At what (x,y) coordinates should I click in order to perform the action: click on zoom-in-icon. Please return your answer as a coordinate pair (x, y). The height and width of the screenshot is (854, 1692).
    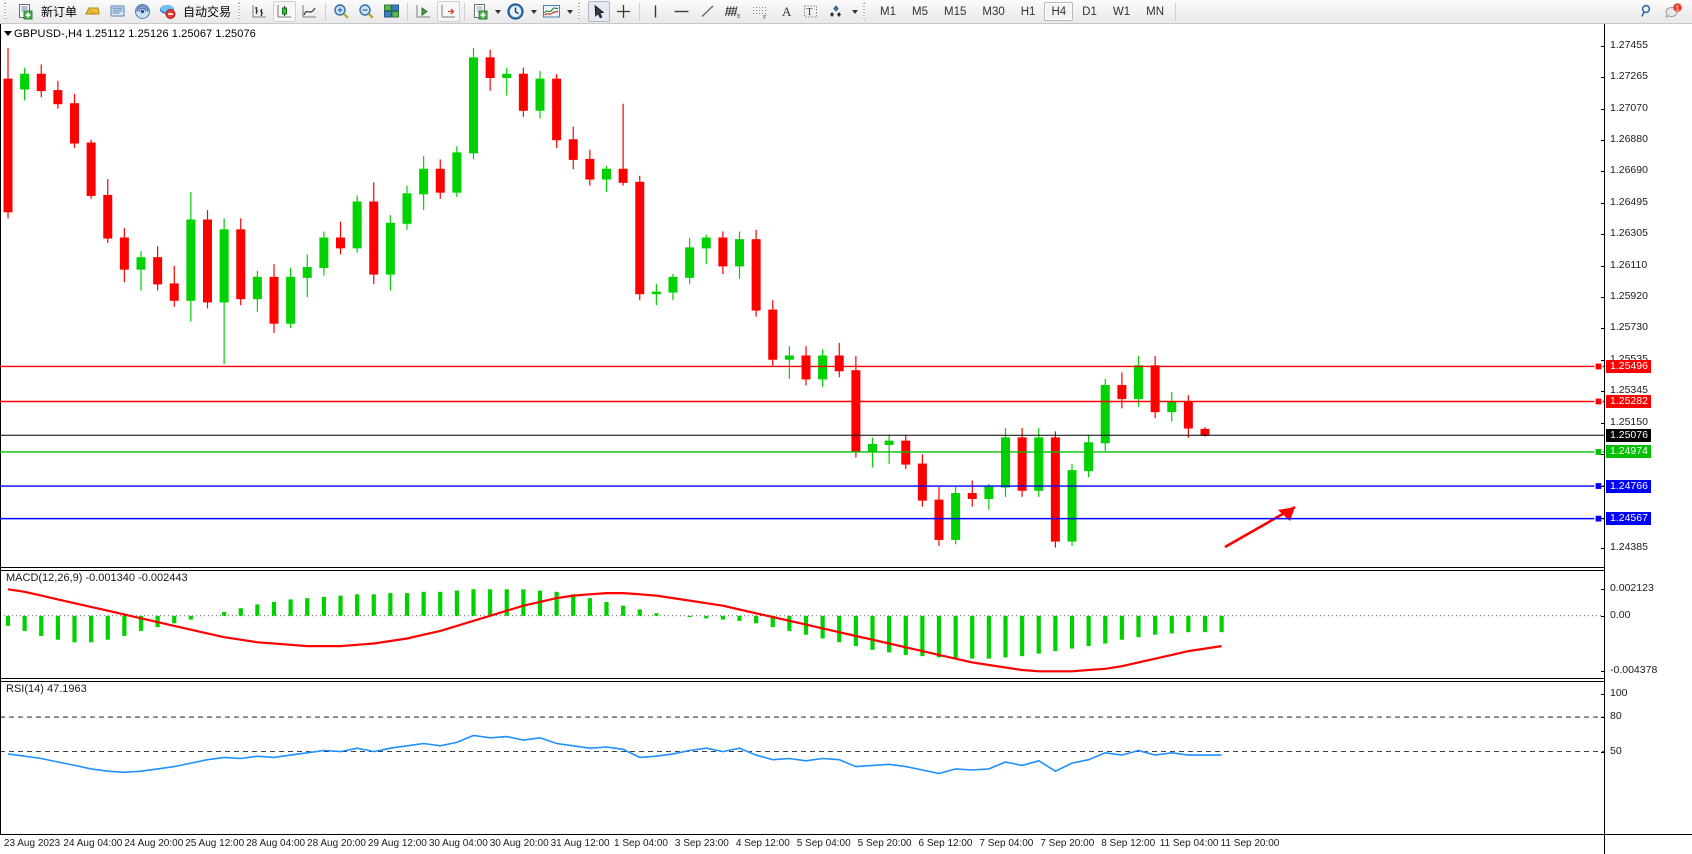
    Looking at the image, I should click on (341, 11).